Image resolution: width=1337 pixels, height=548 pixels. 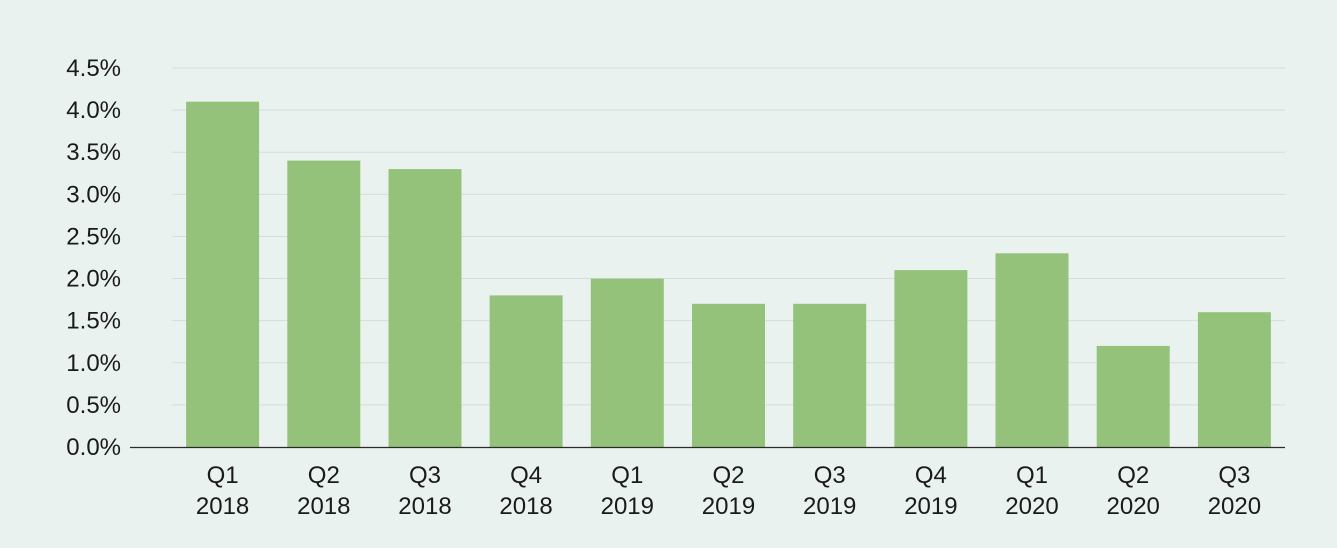 What do you see at coordinates (93, 68) in the screenshot?
I see `y-tick-label: 4.5%` at bounding box center [93, 68].